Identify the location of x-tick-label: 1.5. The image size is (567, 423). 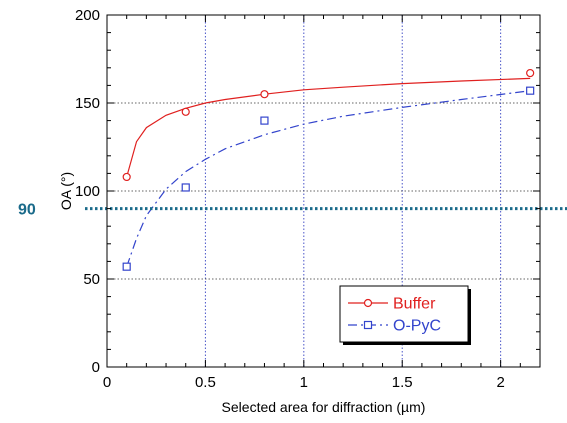
(402, 382).